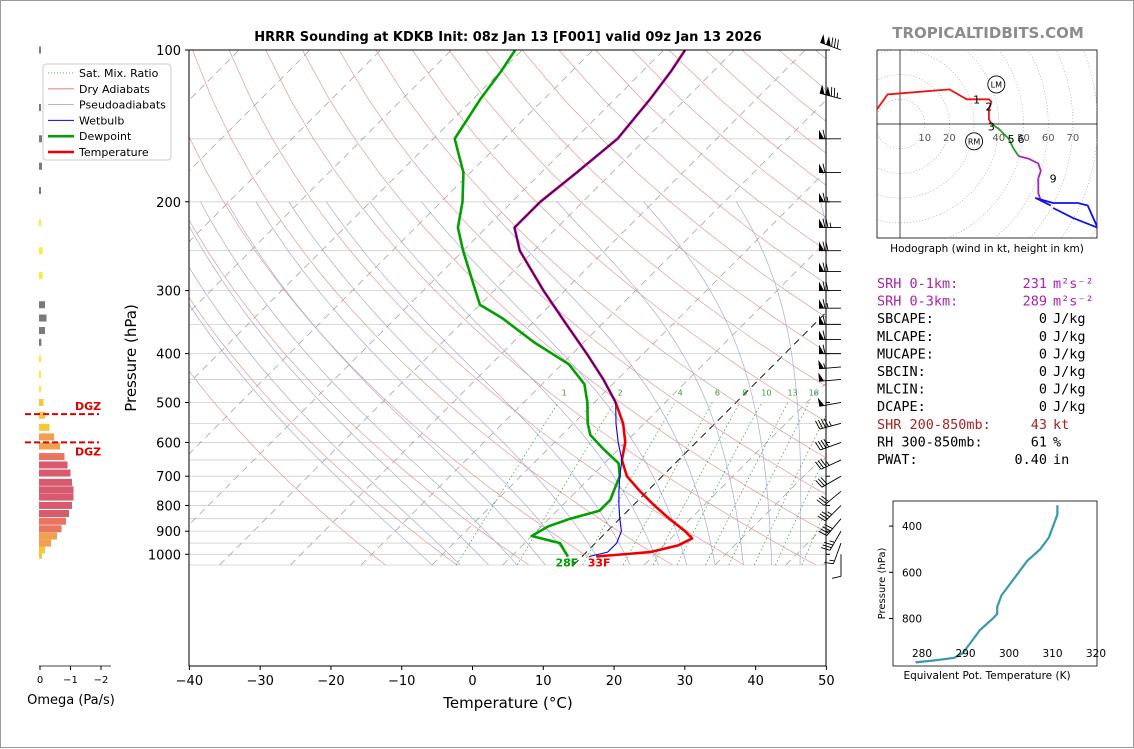  Describe the element at coordinates (685, 681) in the screenshot. I see `x-tick-label: 30` at that location.